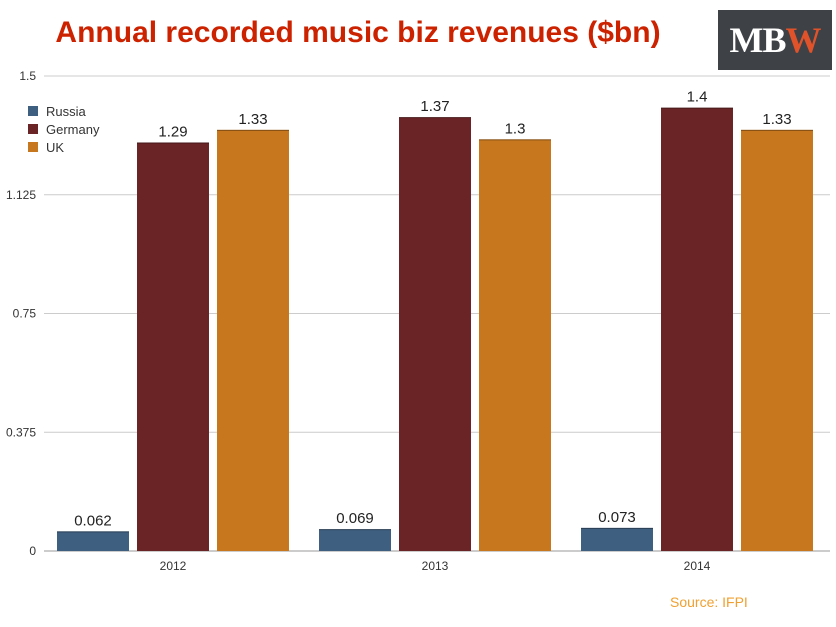  Describe the element at coordinates (32, 551) in the screenshot. I see `y-tick-label: 0` at that location.